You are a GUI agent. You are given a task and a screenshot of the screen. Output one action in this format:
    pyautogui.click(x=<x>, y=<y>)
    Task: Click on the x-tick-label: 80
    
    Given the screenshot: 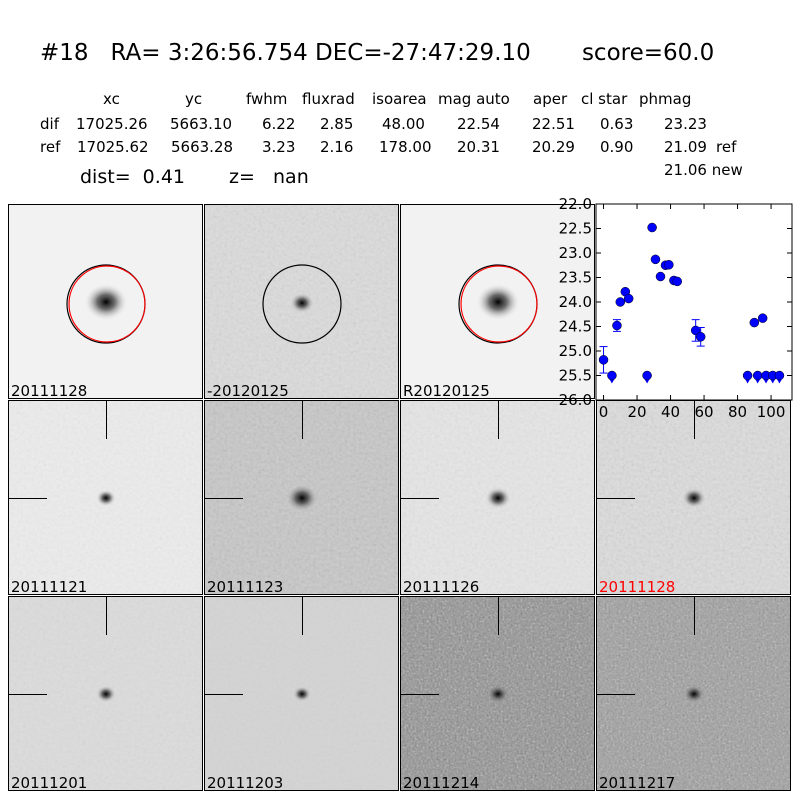 What is the action you would take?
    pyautogui.click(x=737, y=411)
    